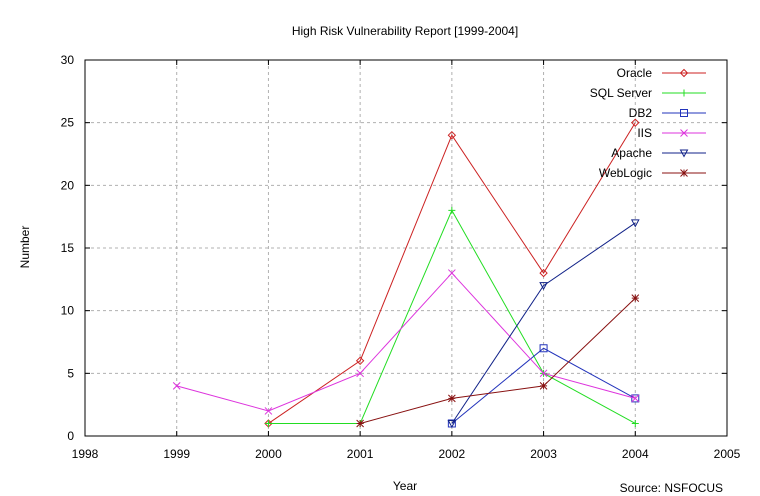  What do you see at coordinates (661, 73) in the screenshot?
I see `legend-item-oracle: Oracle` at bounding box center [661, 73].